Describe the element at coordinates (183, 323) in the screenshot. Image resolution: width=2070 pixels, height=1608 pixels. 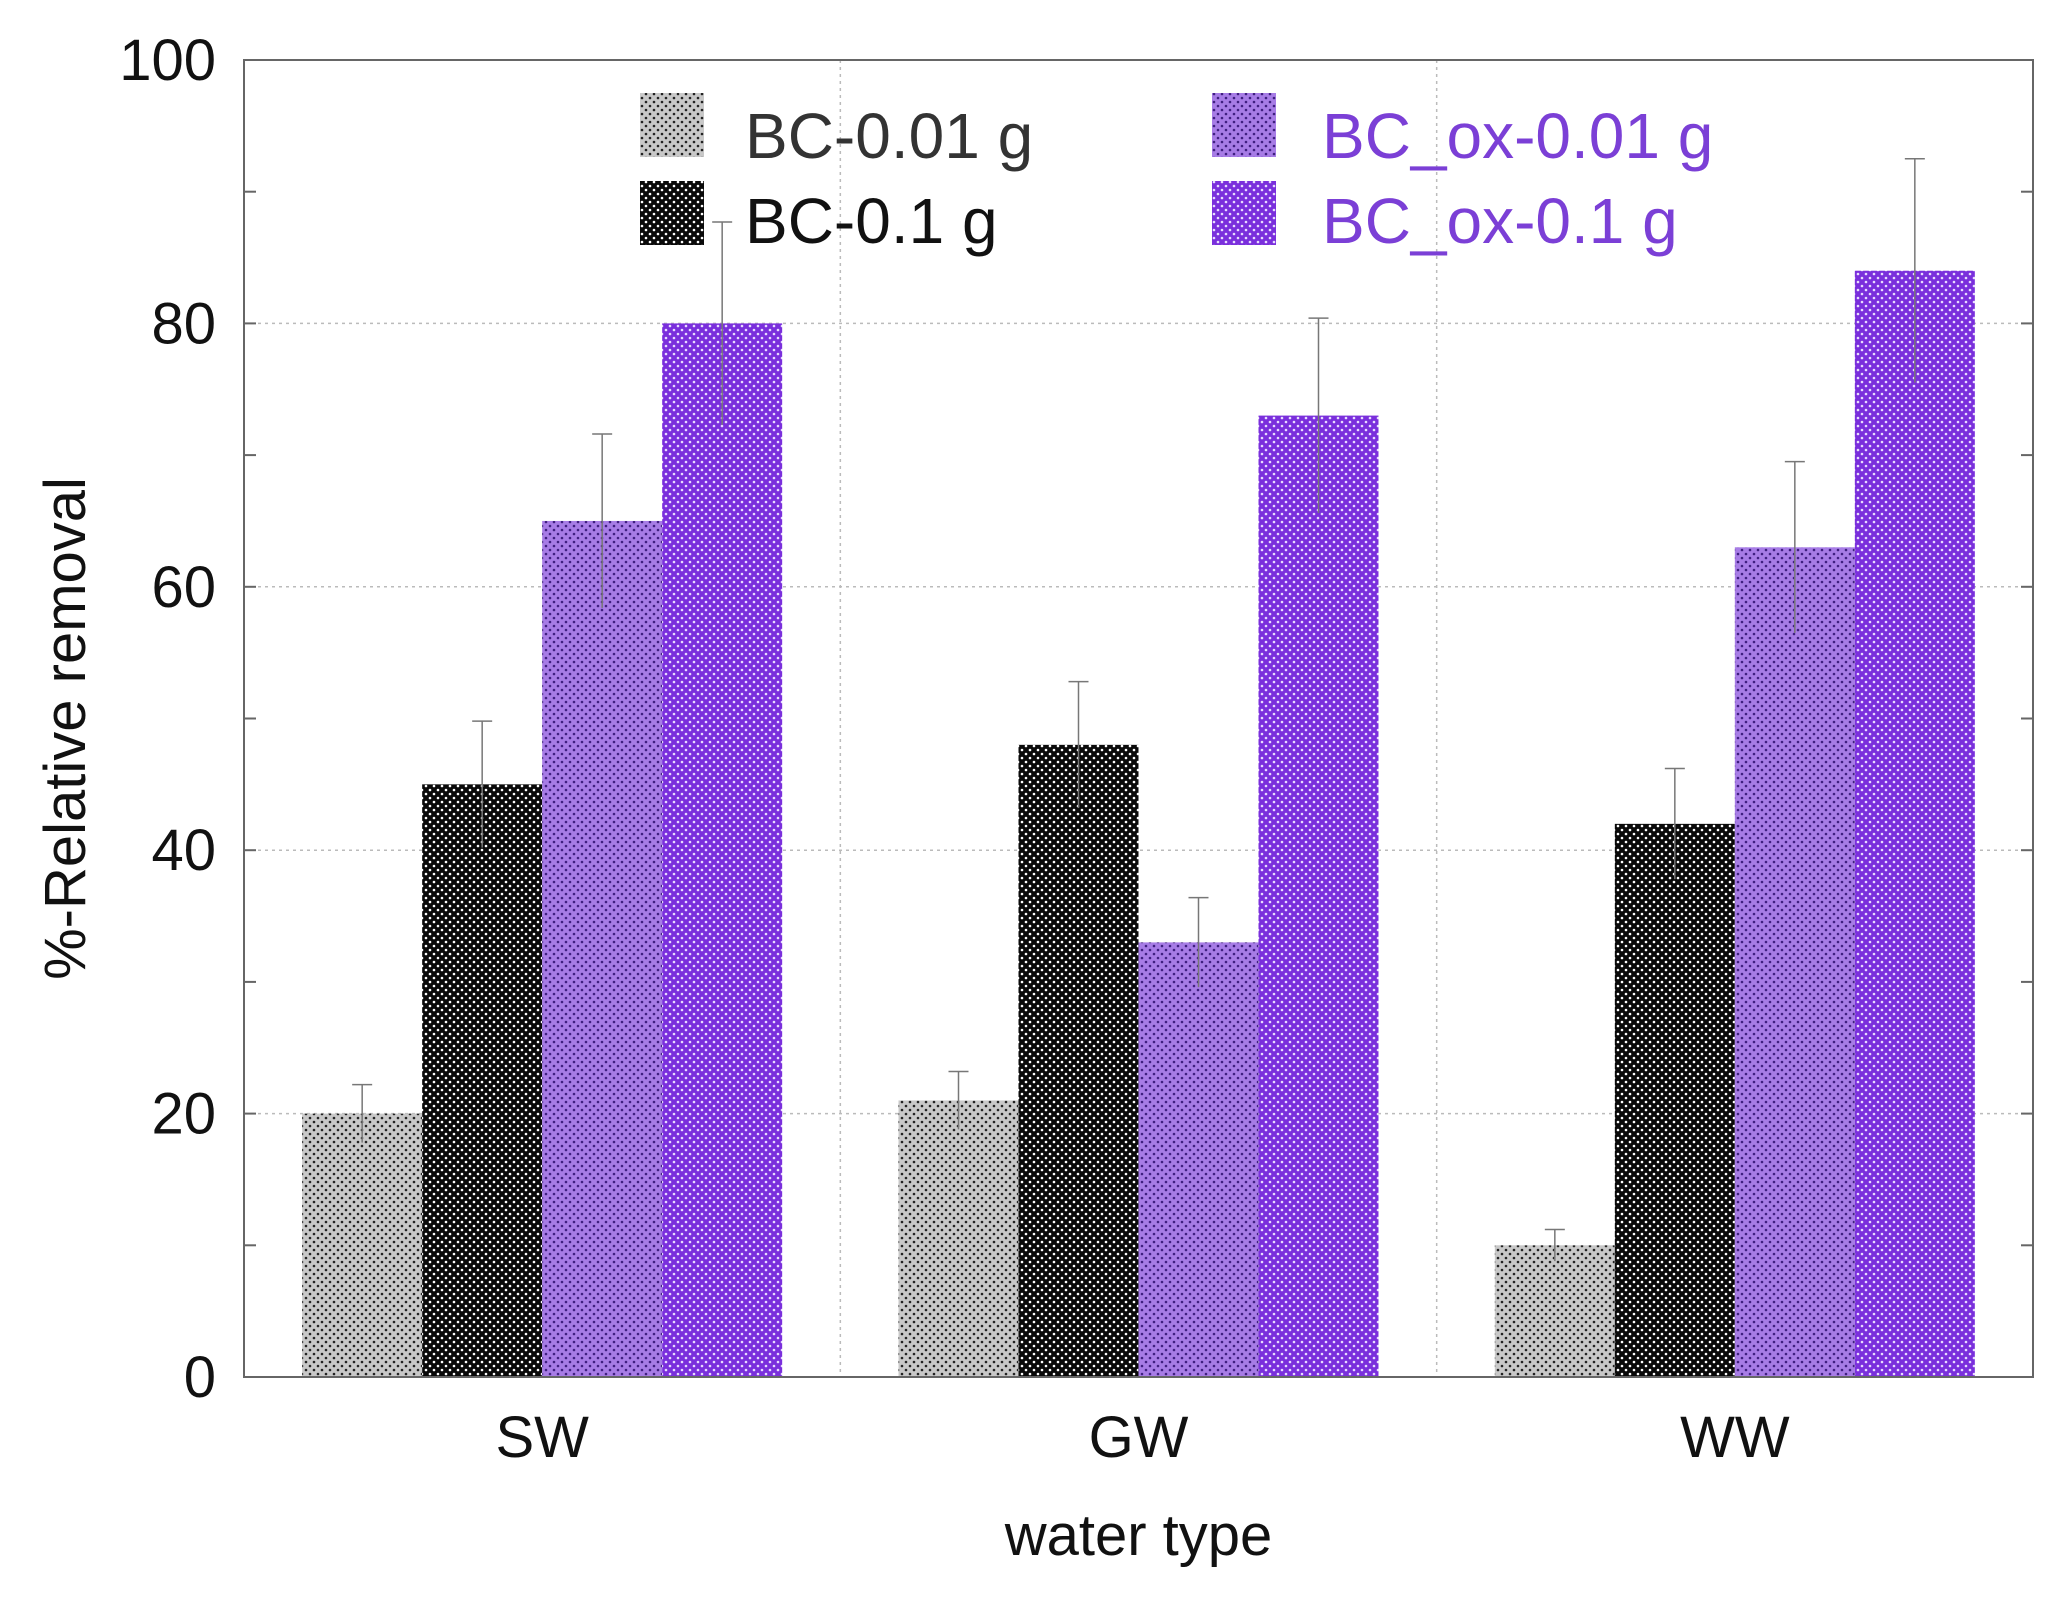
I see `y-tick-label: 80` at that location.